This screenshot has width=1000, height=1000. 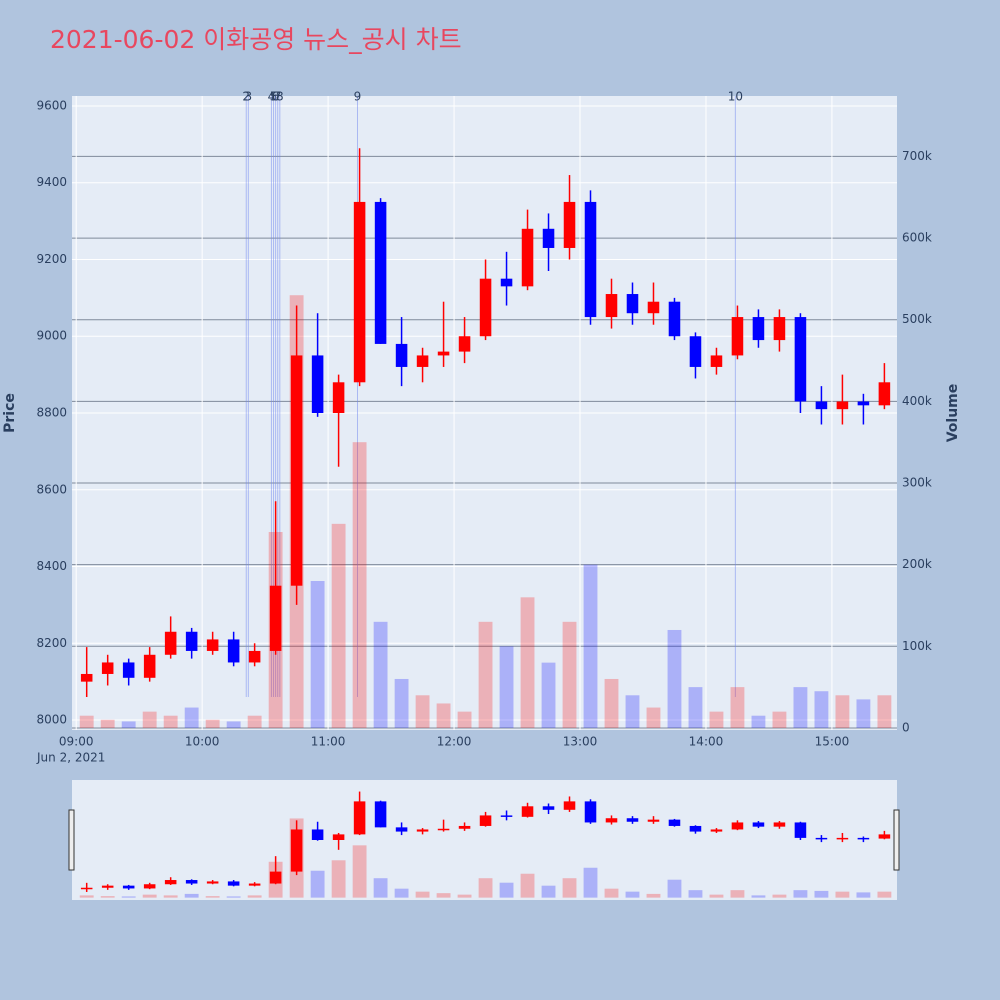 I want to click on y2-tick-label: 500k, so click(x=917, y=319).